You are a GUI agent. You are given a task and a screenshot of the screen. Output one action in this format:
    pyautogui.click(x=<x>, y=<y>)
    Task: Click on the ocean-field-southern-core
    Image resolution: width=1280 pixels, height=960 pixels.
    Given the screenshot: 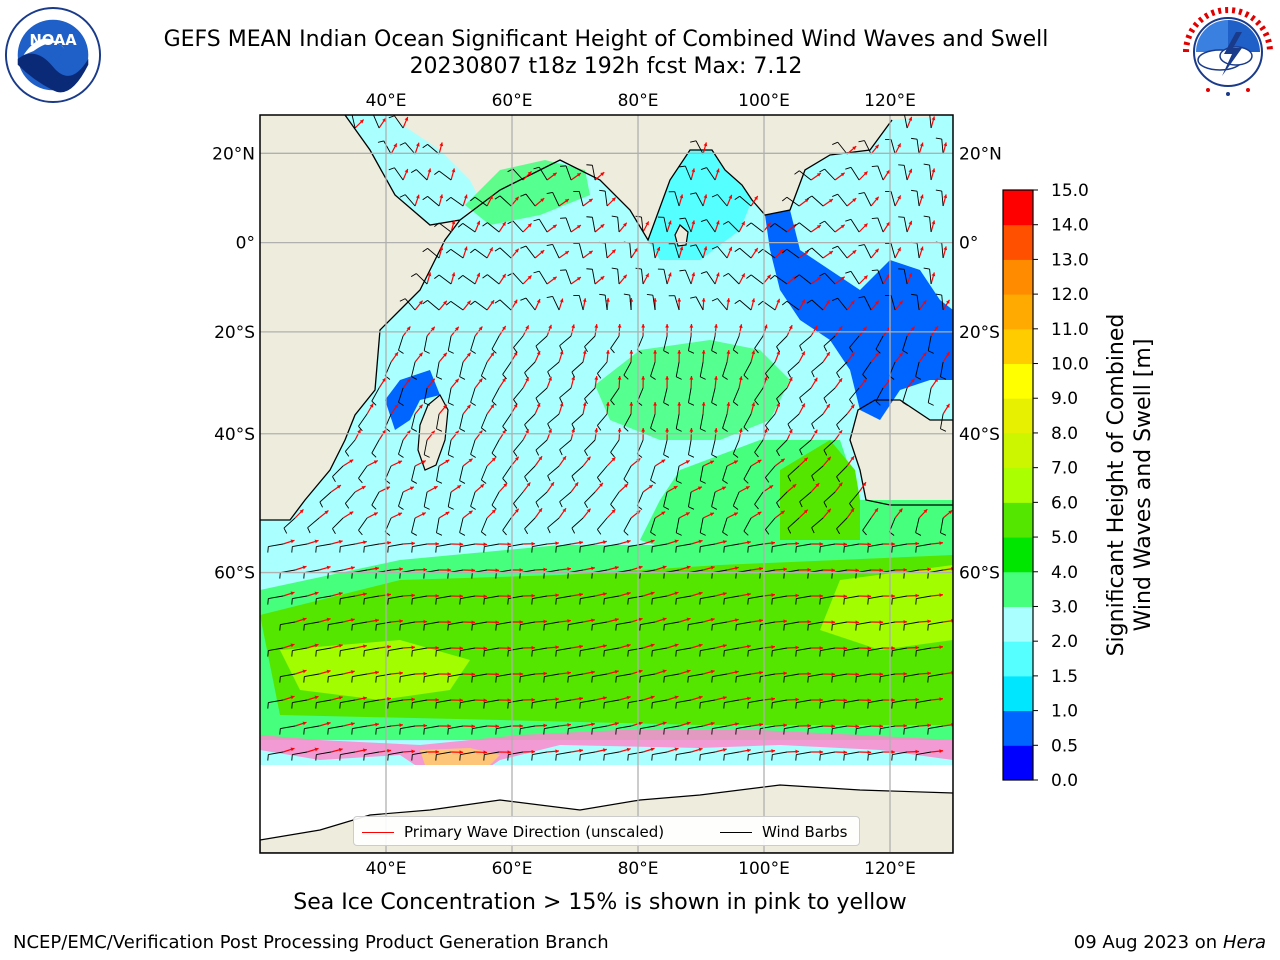 What is the action you would take?
    pyautogui.click(x=375, y=670)
    